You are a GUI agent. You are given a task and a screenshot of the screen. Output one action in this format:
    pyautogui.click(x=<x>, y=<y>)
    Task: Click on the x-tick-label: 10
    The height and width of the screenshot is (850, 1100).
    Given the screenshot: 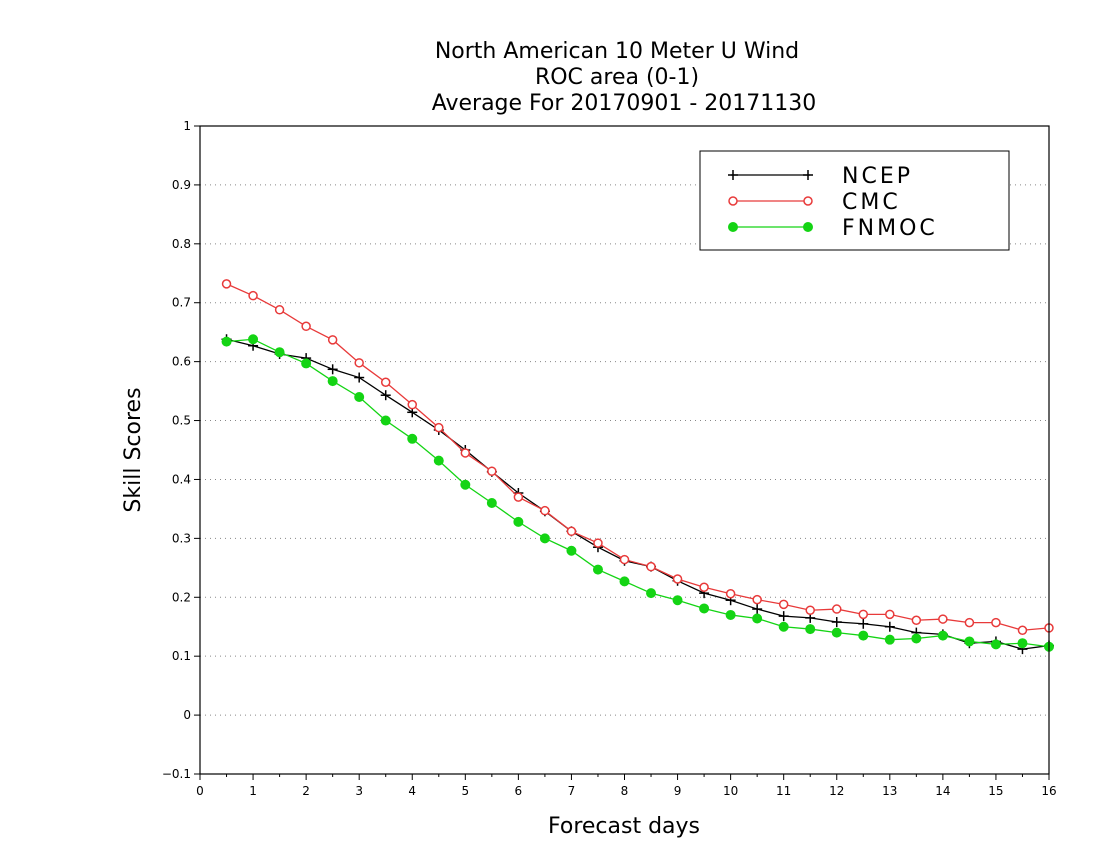 What is the action you would take?
    pyautogui.click(x=730, y=791)
    